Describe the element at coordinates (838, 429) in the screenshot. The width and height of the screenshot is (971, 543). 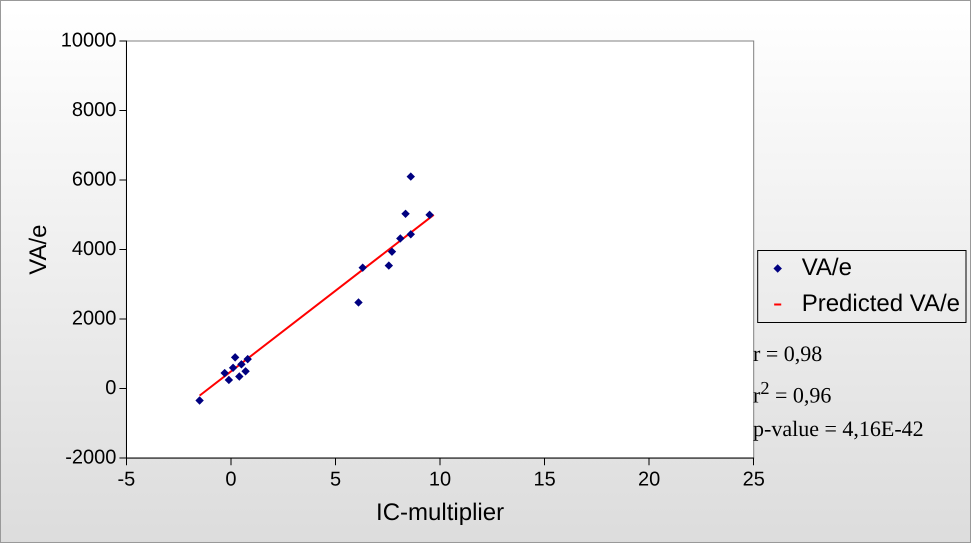
I see `annotation: p-value = 4,16E-42` at that location.